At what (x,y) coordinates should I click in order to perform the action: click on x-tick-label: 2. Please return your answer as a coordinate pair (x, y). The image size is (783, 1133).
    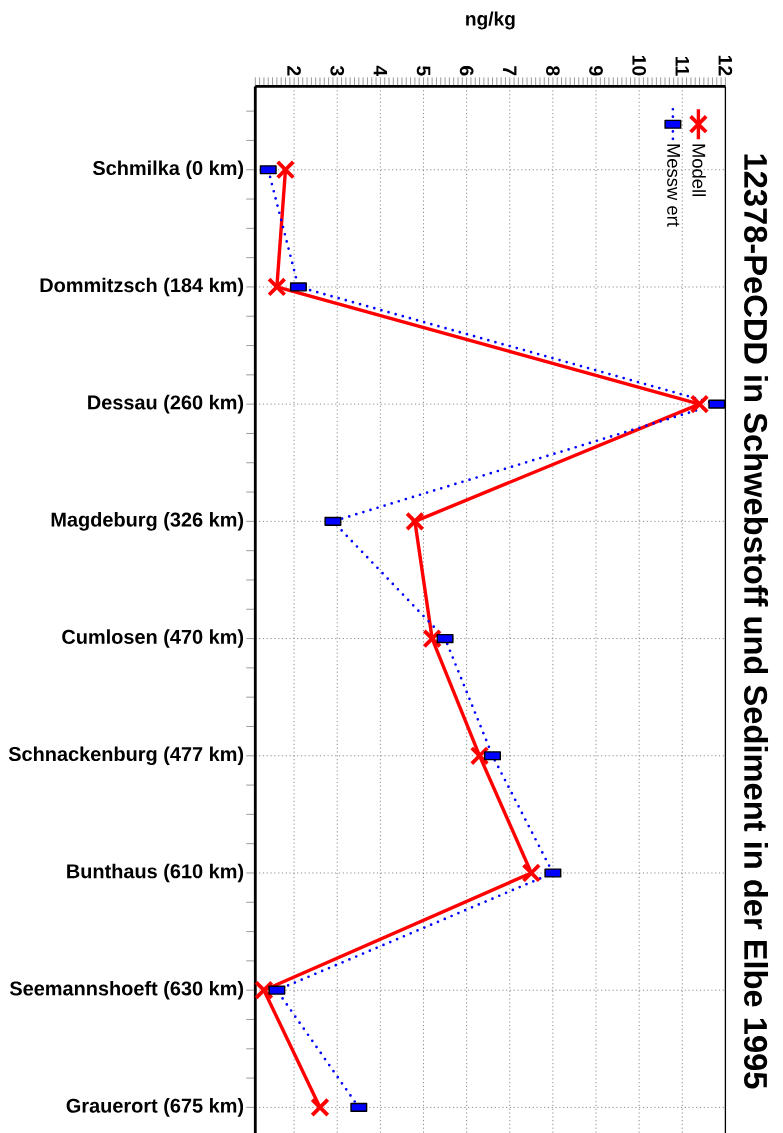
    Looking at the image, I should click on (294, 71).